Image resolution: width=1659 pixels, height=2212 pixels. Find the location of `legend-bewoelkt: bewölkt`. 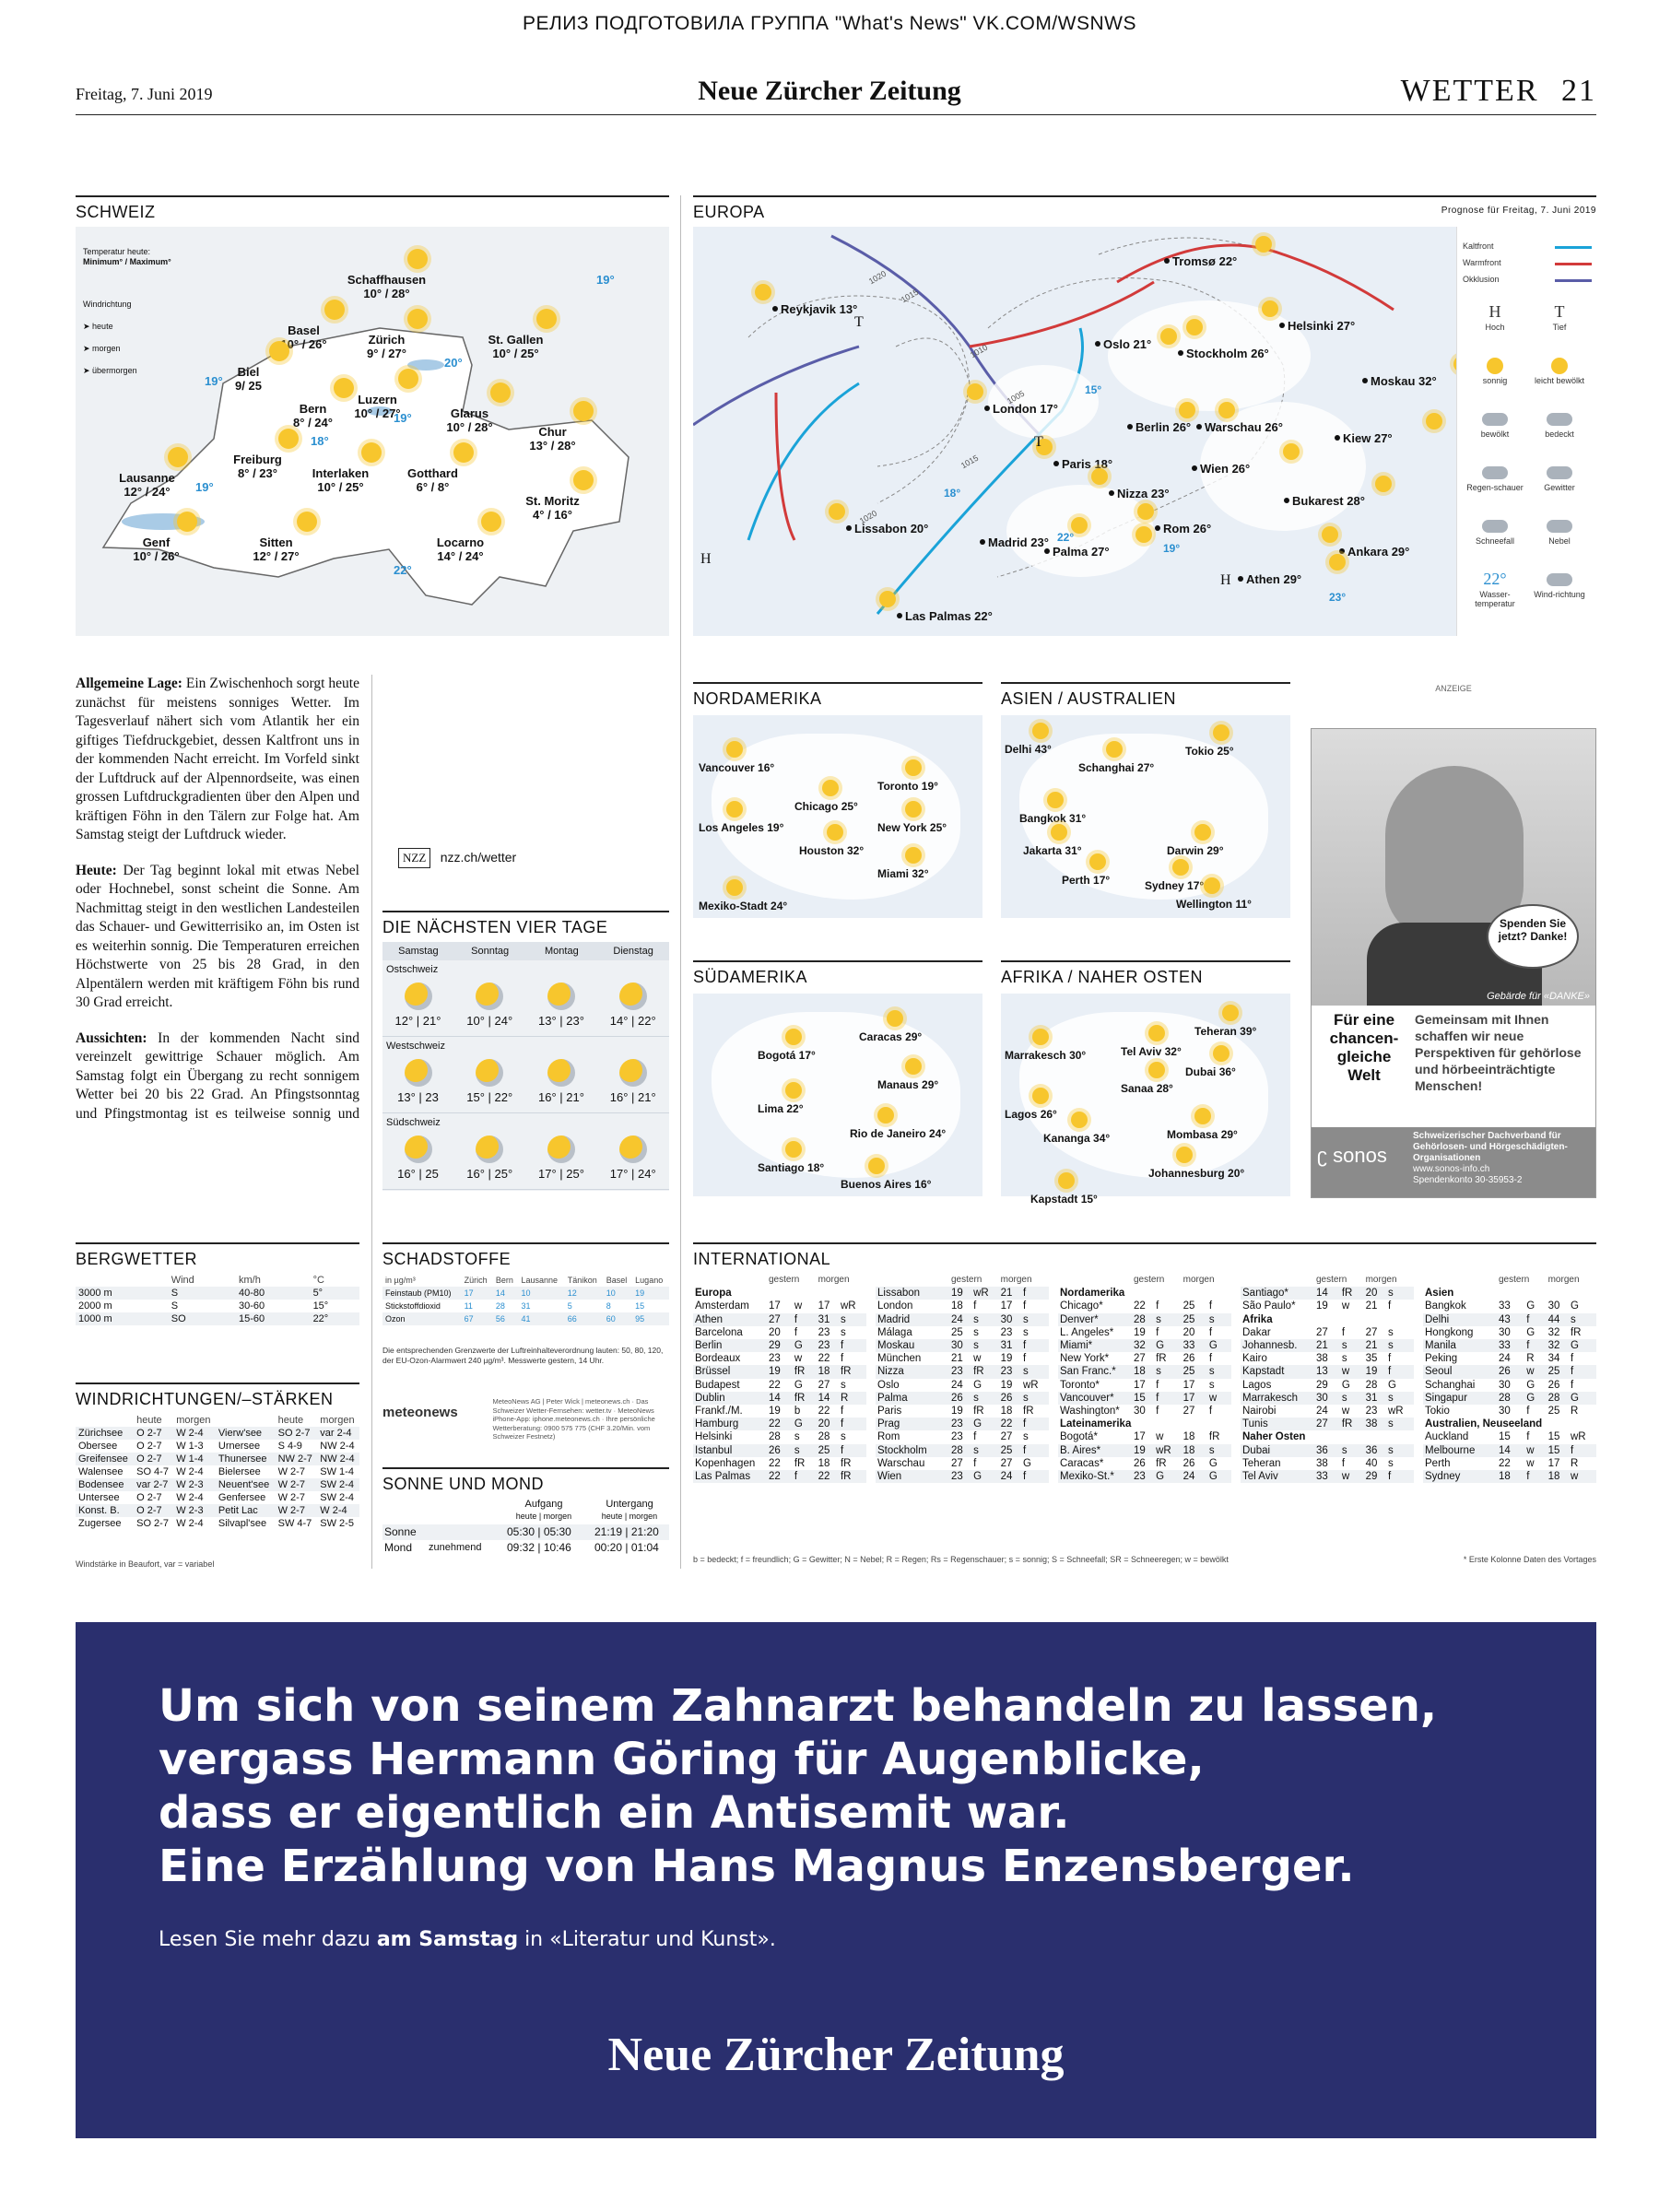

legend-bewoelkt: bewölkt is located at coordinates (1495, 435).